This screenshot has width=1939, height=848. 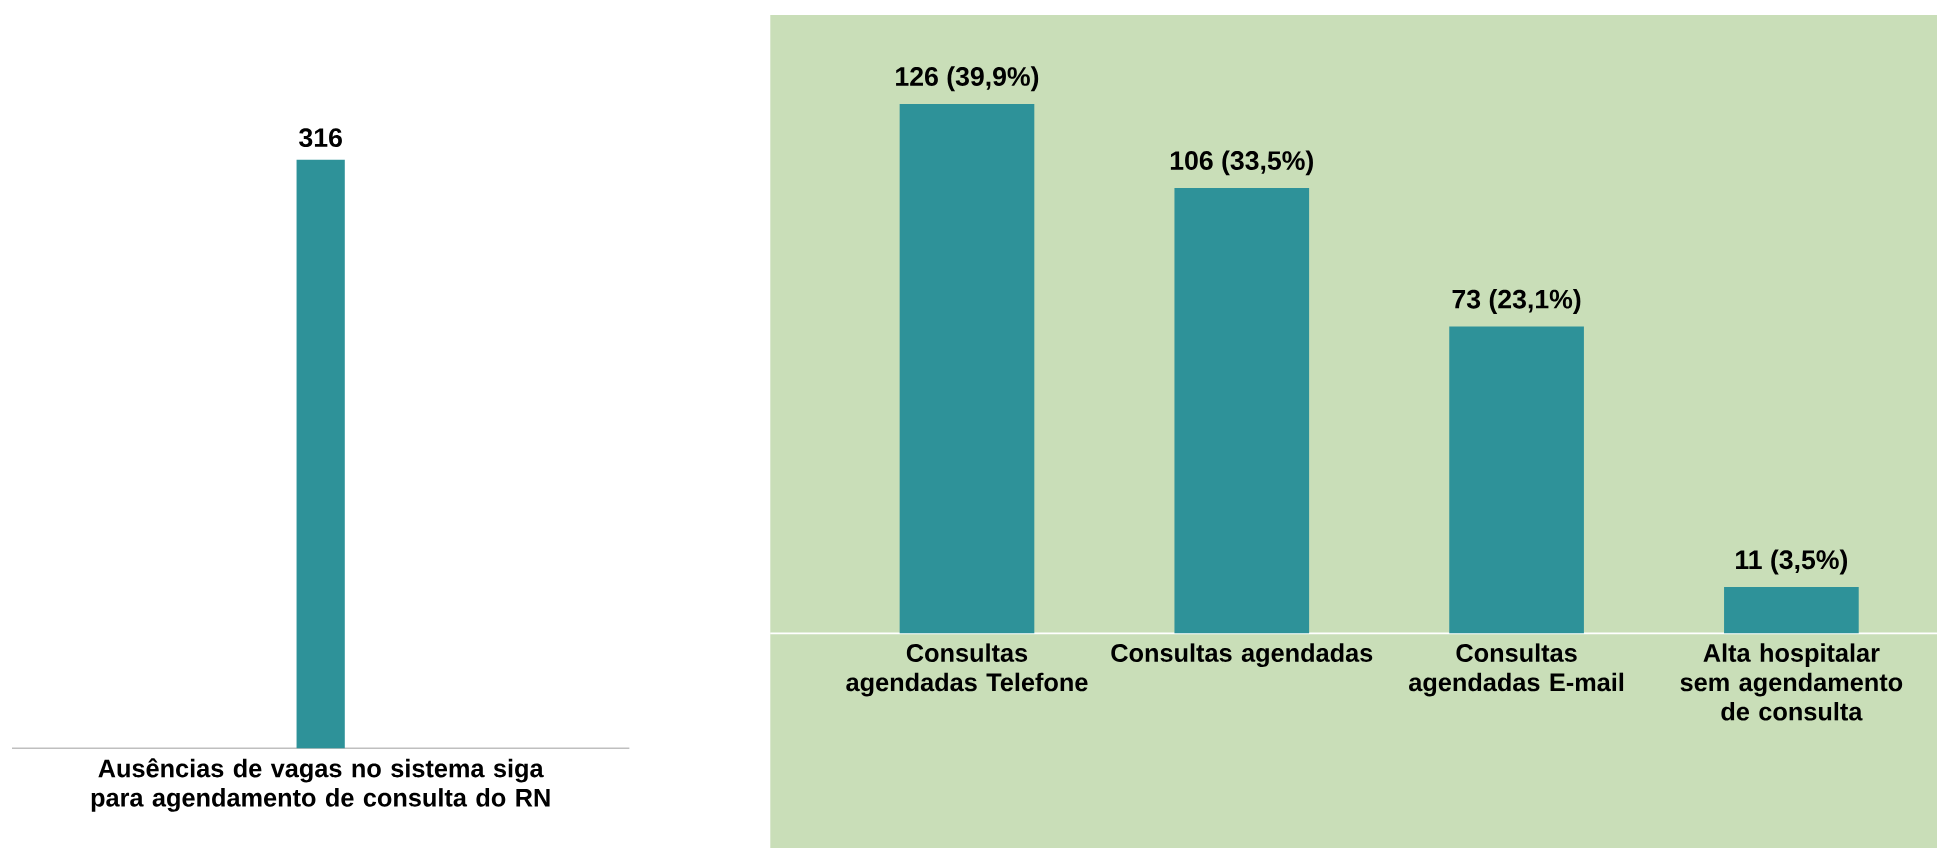 I want to click on x-tick-label: Consultas agendadas E-mail, so click(x=1516, y=670).